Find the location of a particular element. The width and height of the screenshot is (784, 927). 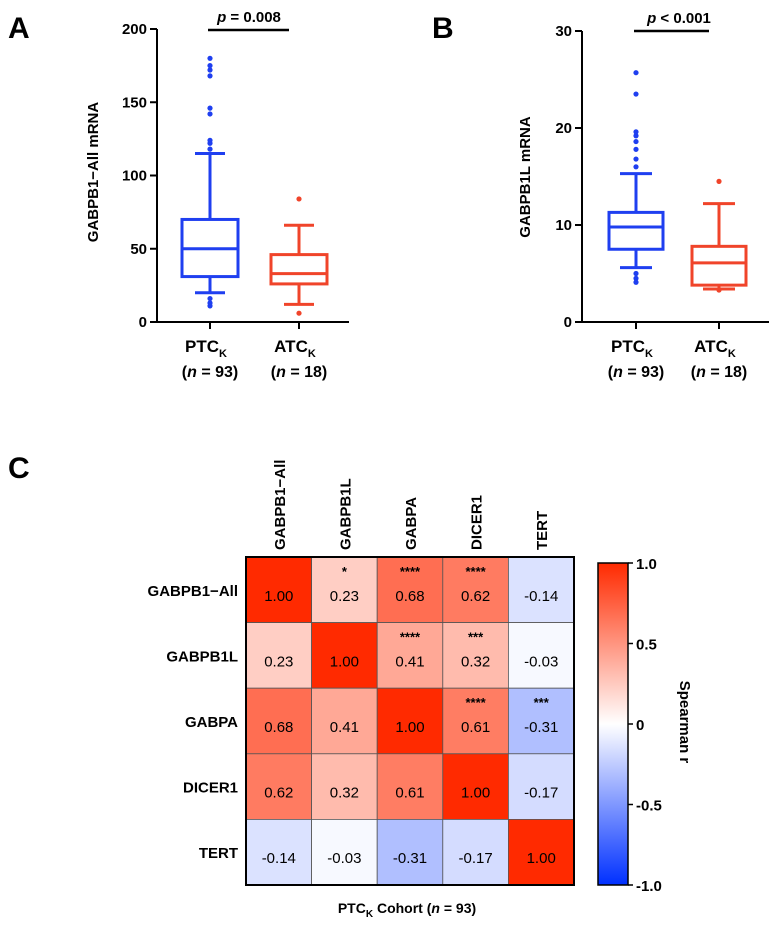

colorbar-tick-label: 0 is located at coordinates (640, 725).